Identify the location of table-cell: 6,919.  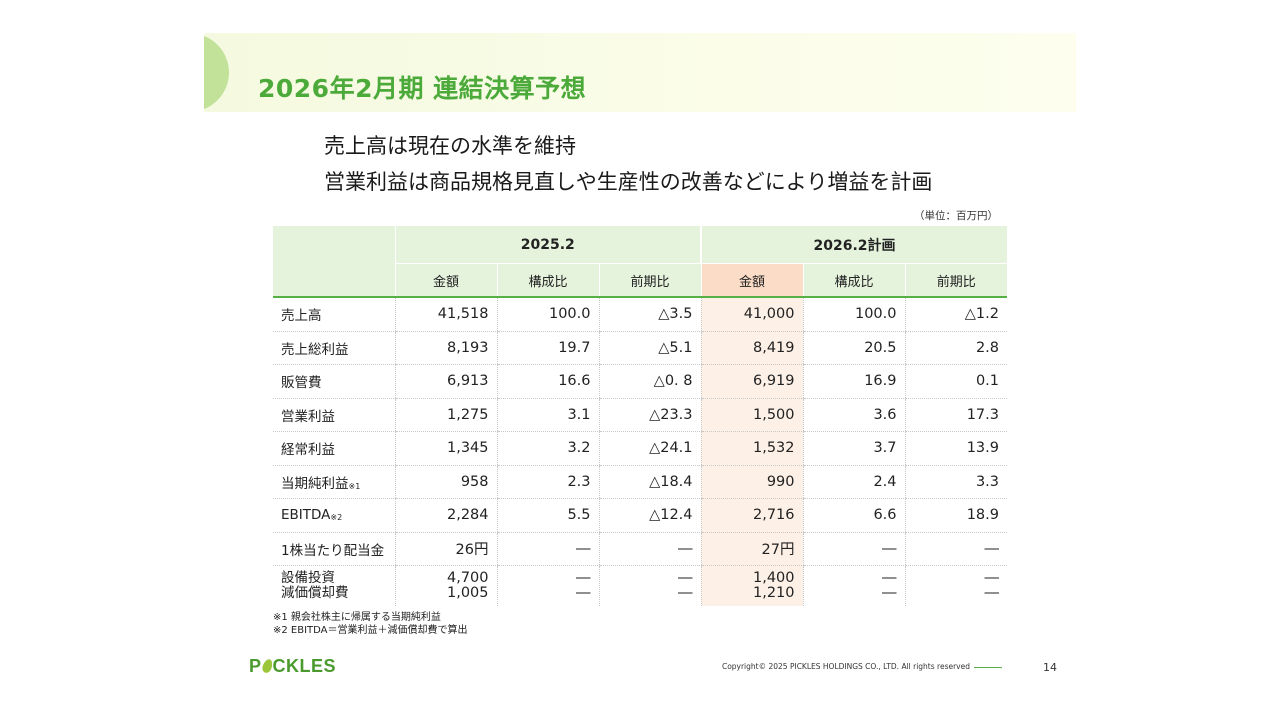
(751, 381).